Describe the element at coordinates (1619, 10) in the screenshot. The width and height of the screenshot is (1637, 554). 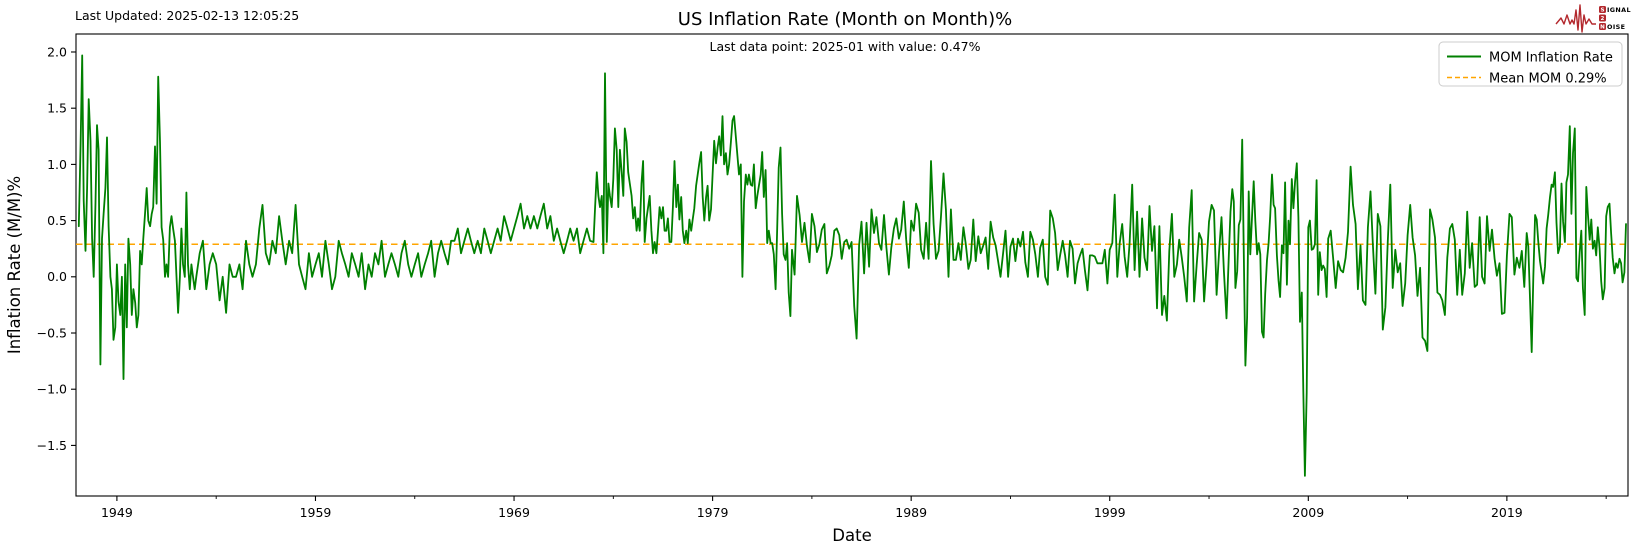
I see `logo-text-signal: IGNAL` at that location.